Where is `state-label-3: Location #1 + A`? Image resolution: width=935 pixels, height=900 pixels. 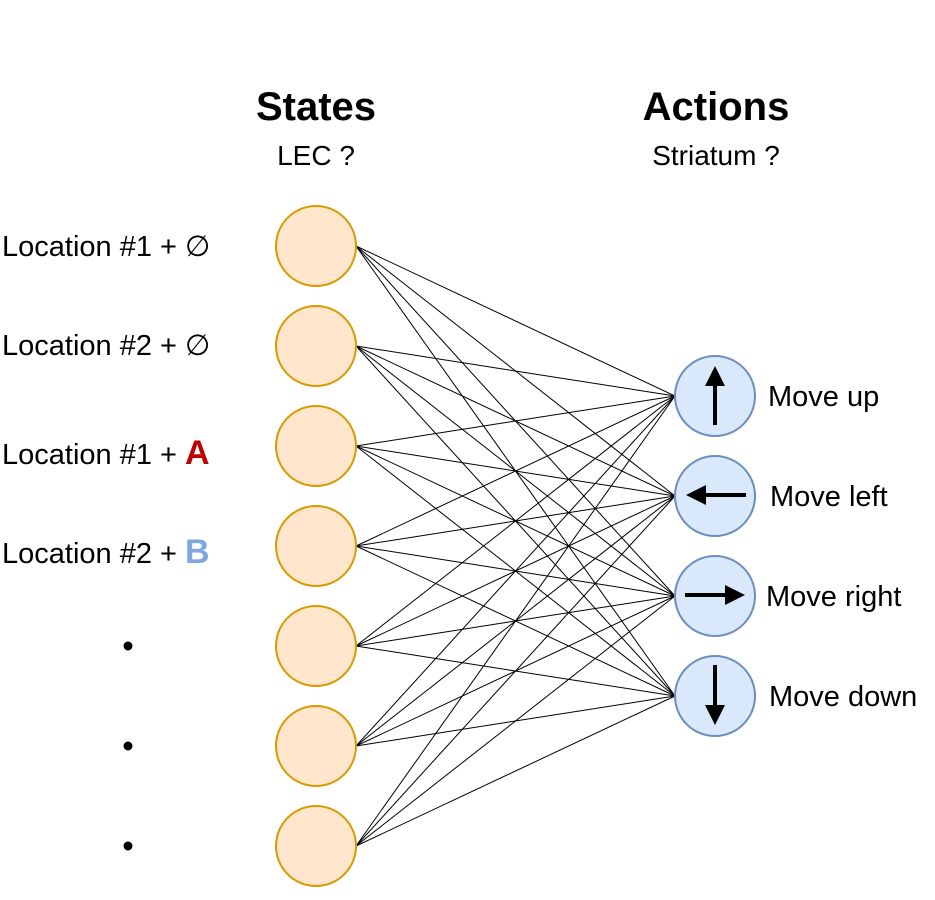 state-label-3: Location #1 + A is located at coordinates (106, 453).